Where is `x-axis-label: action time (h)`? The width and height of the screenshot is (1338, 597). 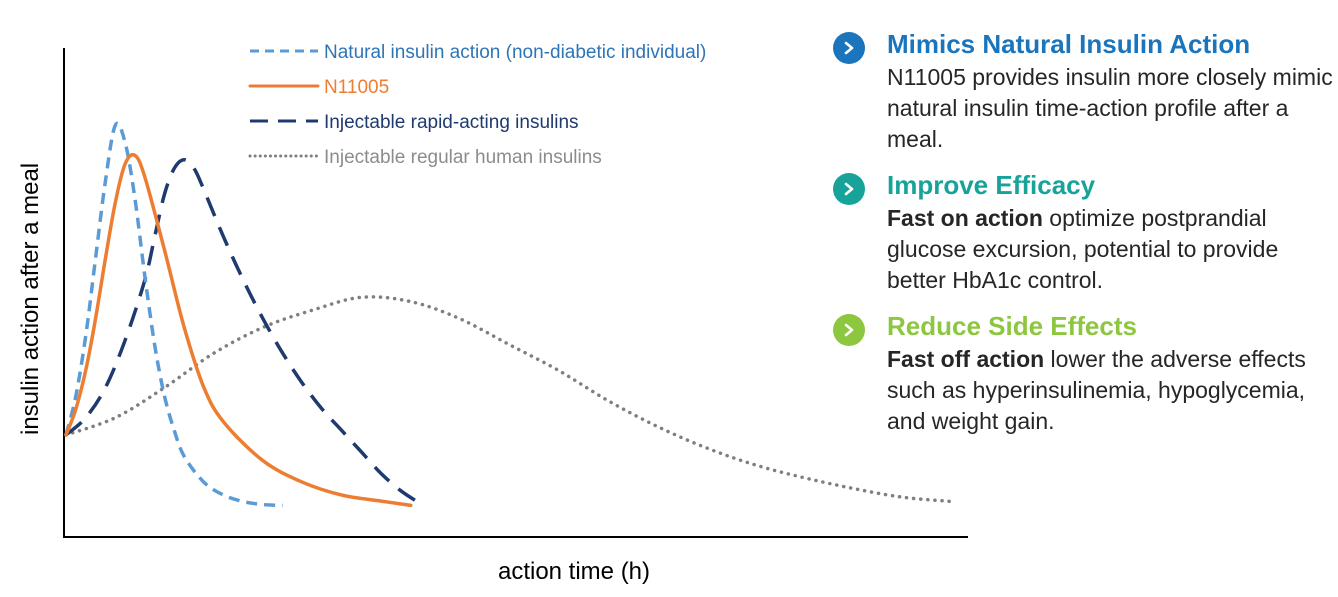
x-axis-label: action time (h) is located at coordinates (574, 571).